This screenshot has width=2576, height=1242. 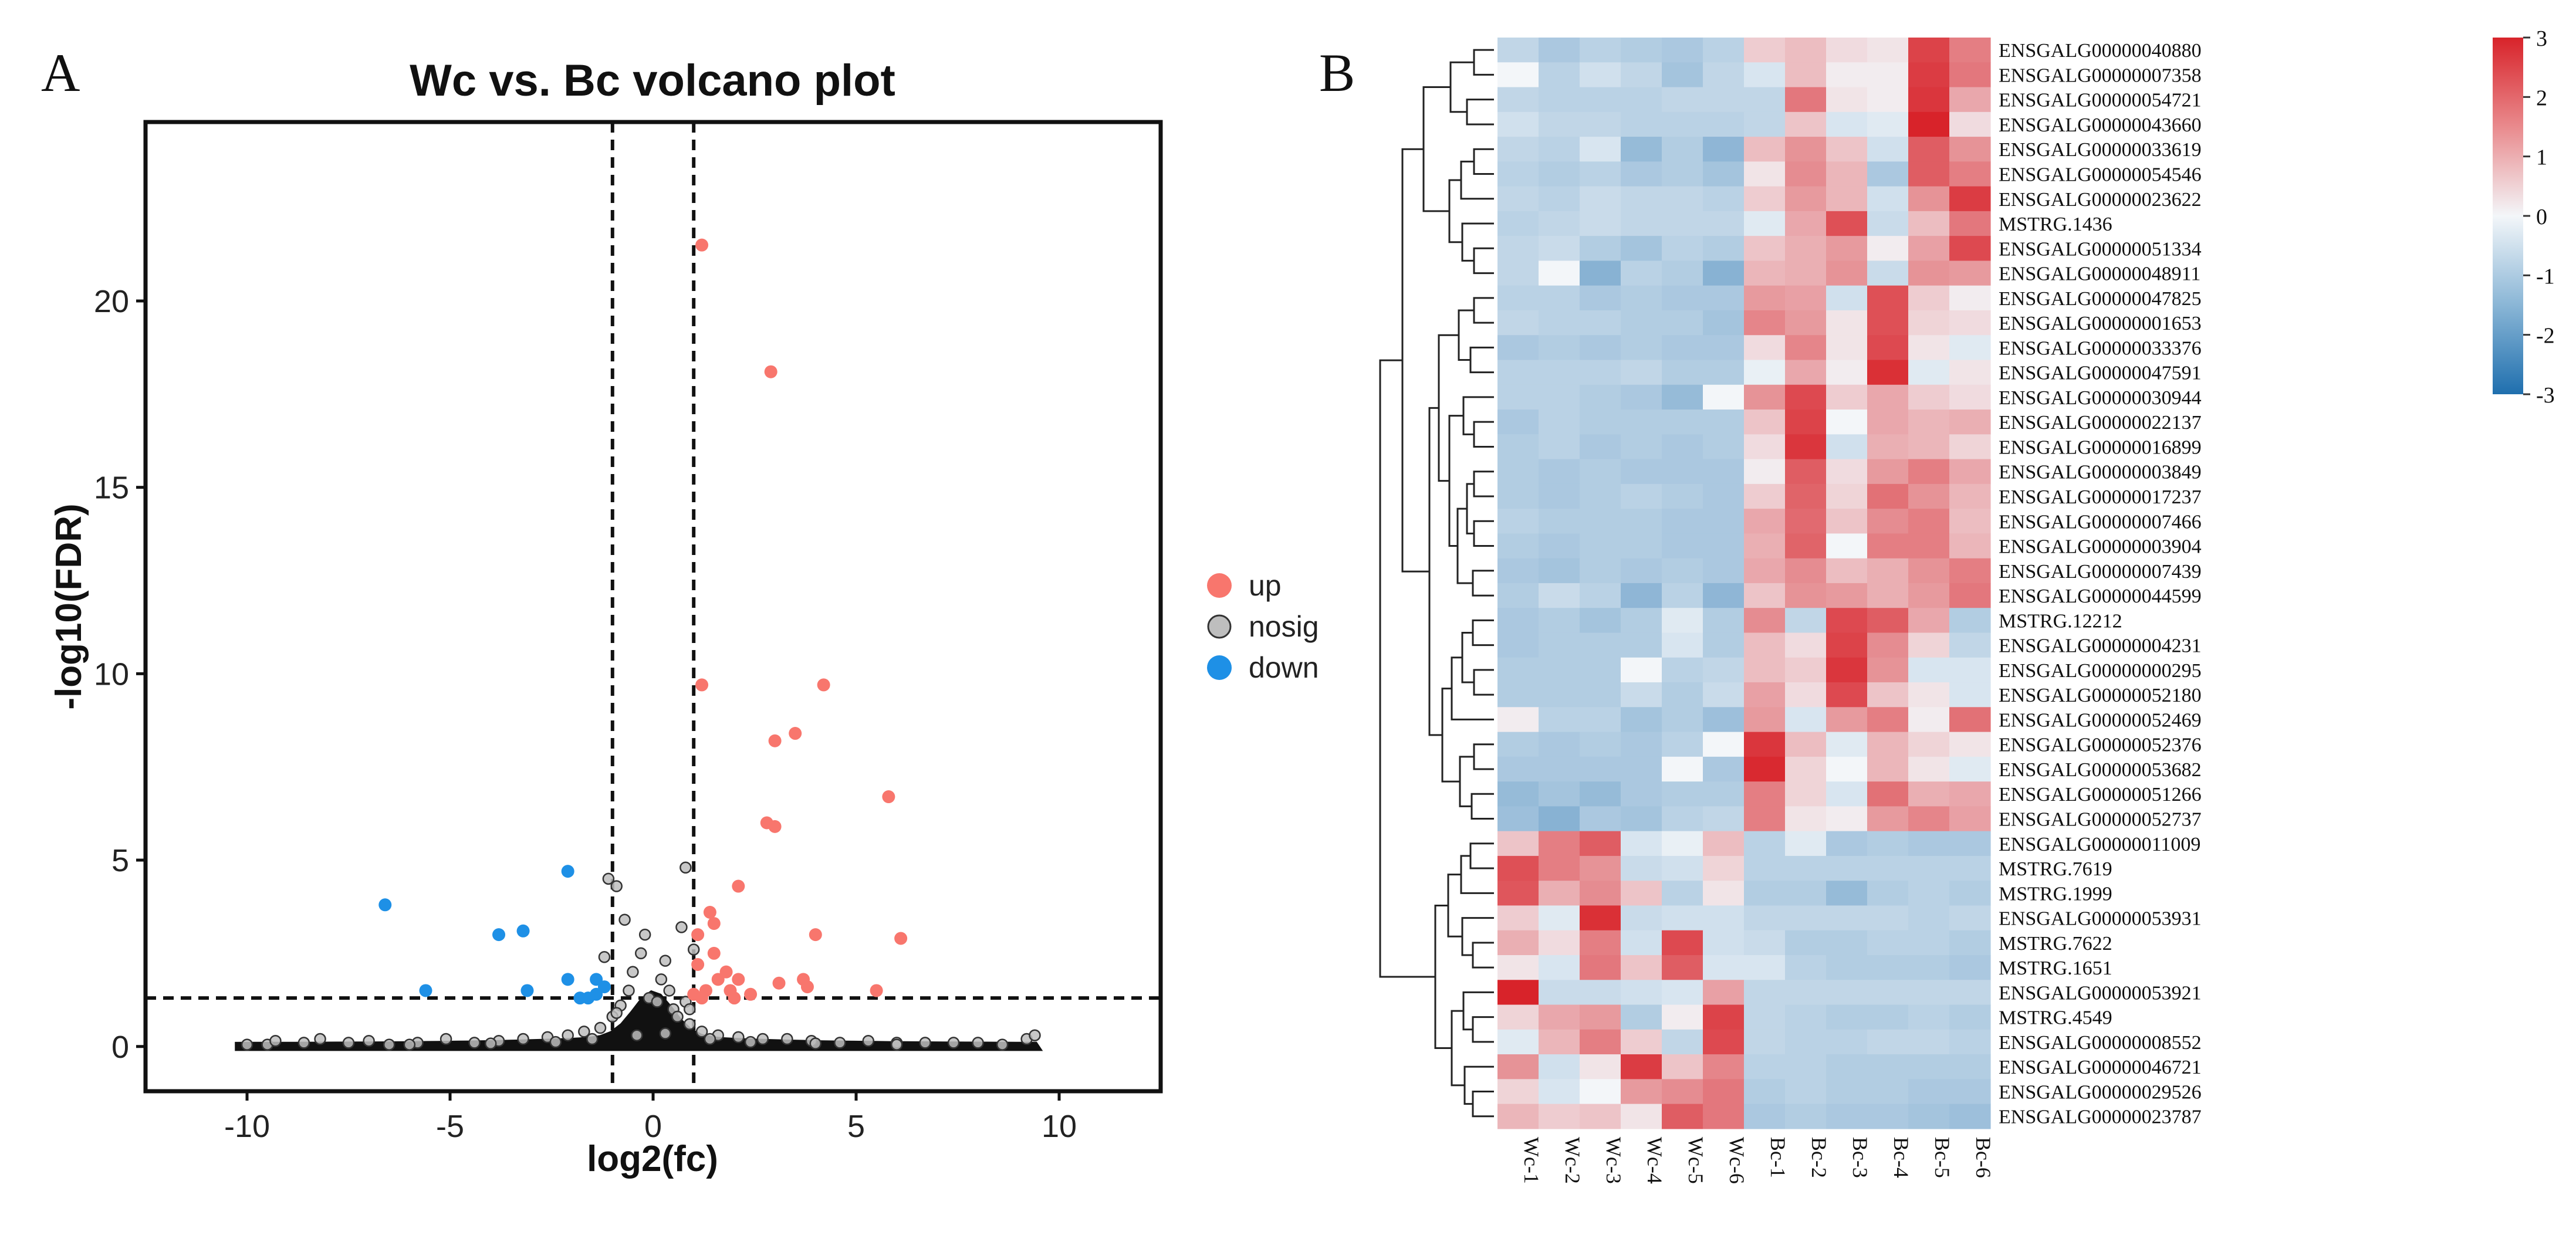 I want to click on heatmap-row-label: ENSGALG00000001653, so click(x=2100, y=324).